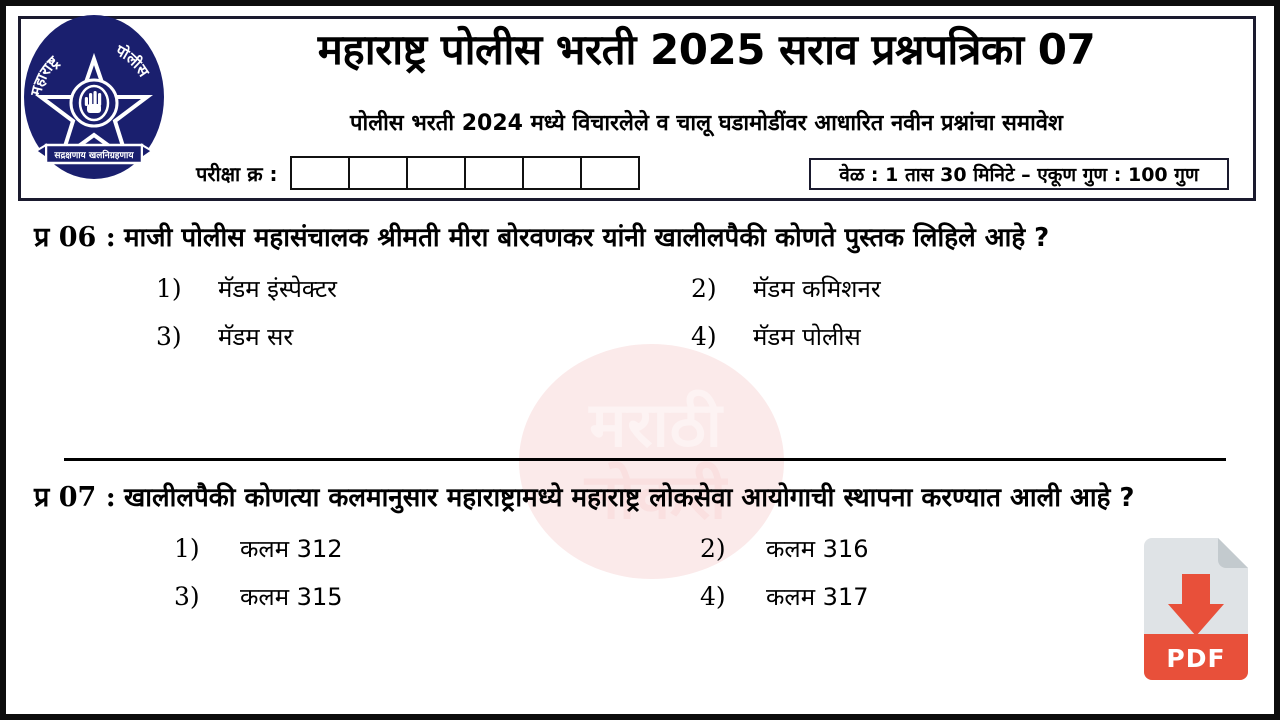  I want to click on pdf-download-button: PDF, so click(1196, 612).